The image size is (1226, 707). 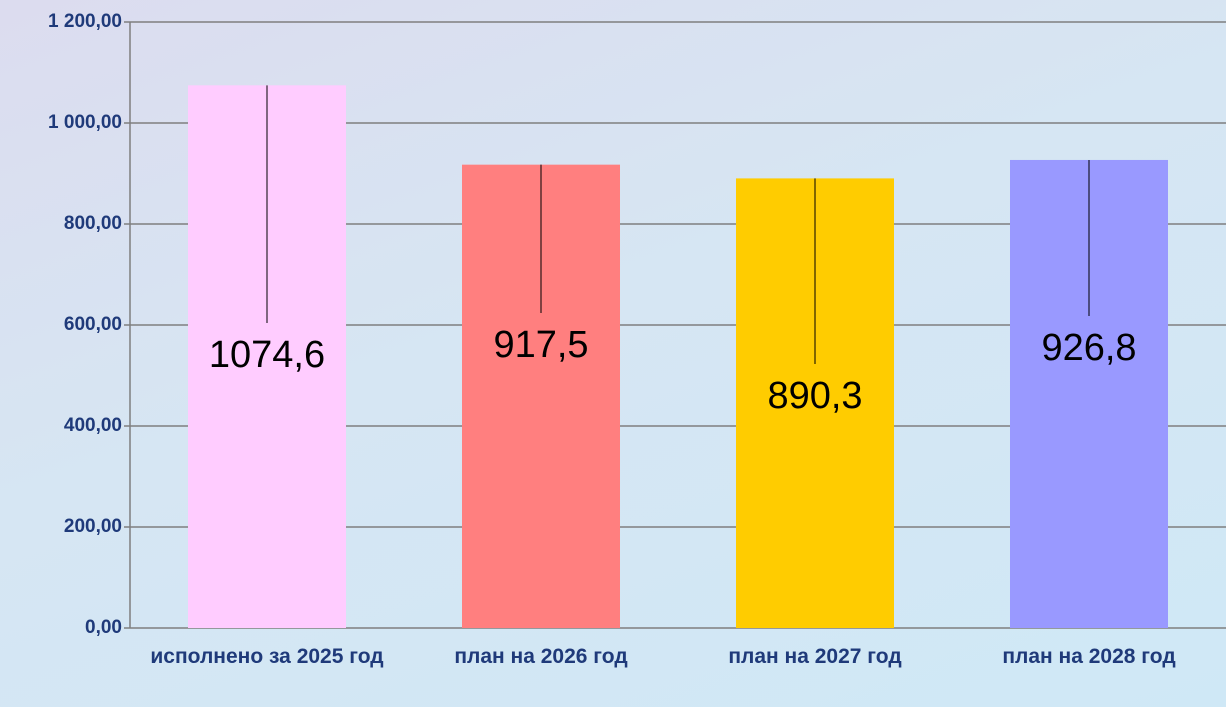 What do you see at coordinates (85, 21) in the screenshot?
I see `y-tick-label: 1 200,00` at bounding box center [85, 21].